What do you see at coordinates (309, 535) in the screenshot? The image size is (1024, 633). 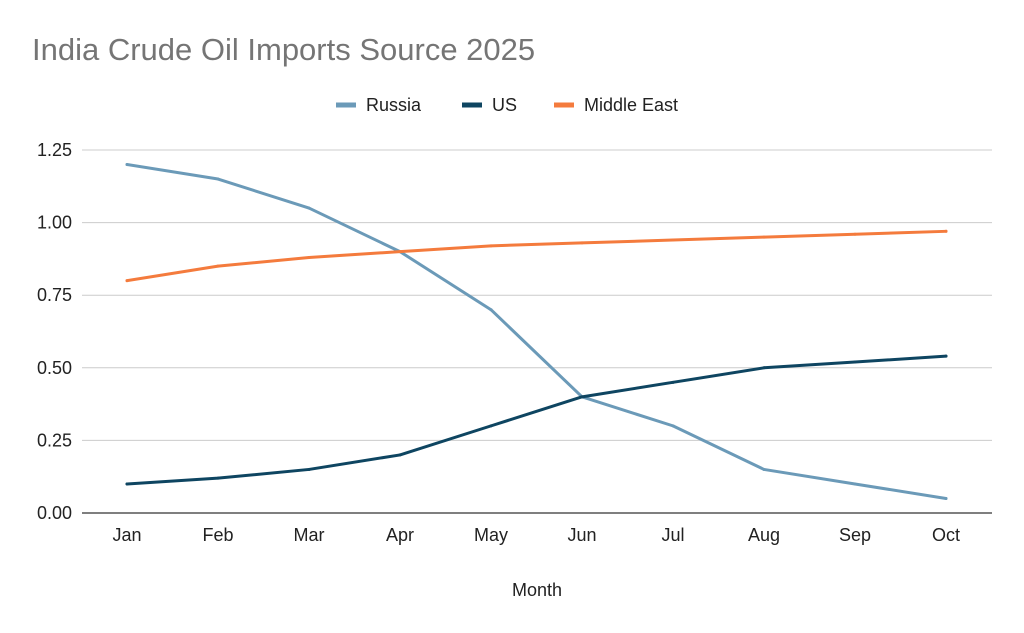 I see `x-tick-label: Mar` at bounding box center [309, 535].